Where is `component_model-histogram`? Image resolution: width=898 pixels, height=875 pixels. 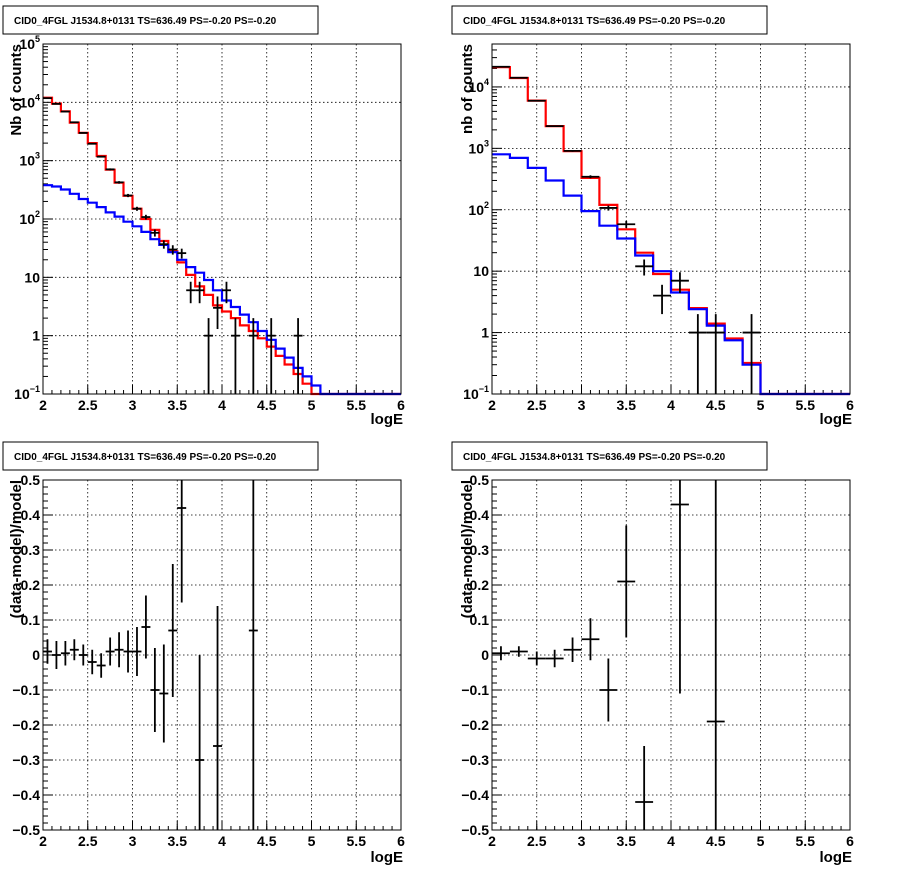
component_model-histogram is located at coordinates (222, 290).